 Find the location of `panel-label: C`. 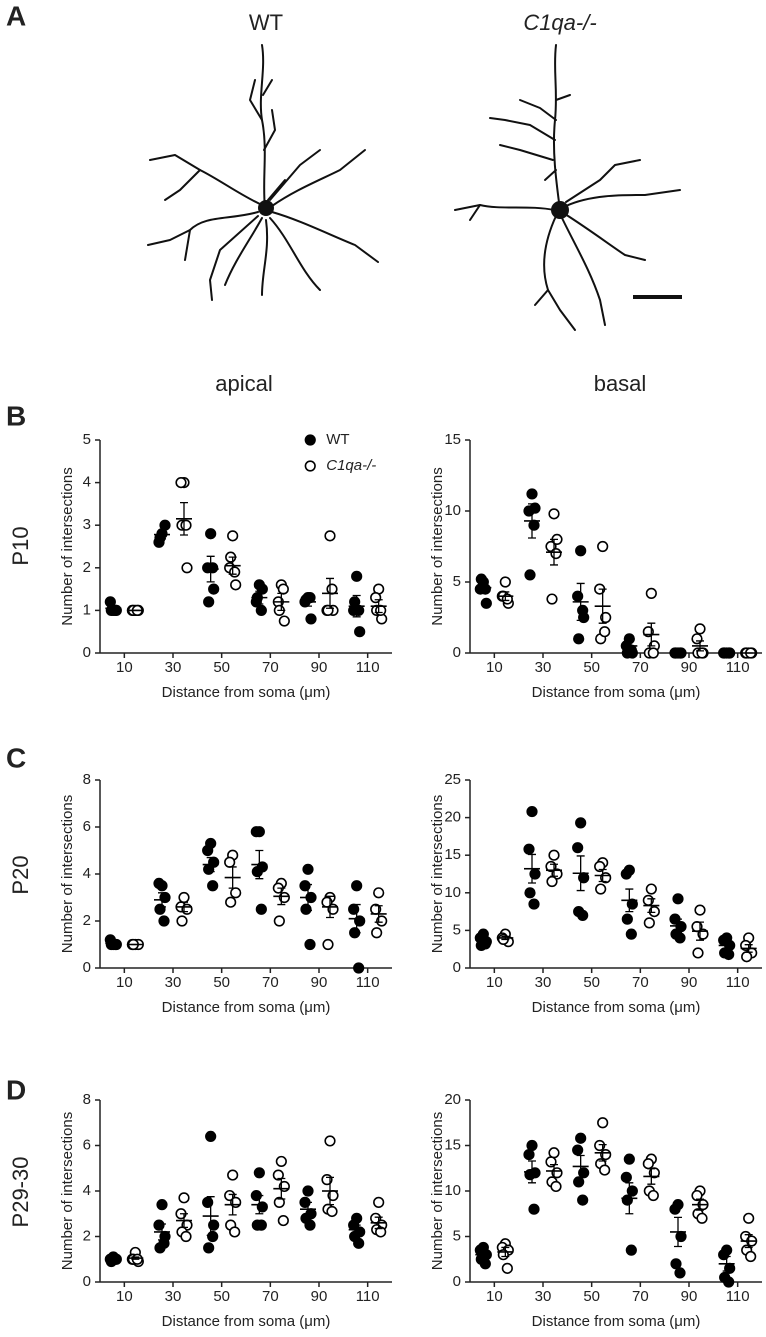

panel-label: C is located at coordinates (16, 757).